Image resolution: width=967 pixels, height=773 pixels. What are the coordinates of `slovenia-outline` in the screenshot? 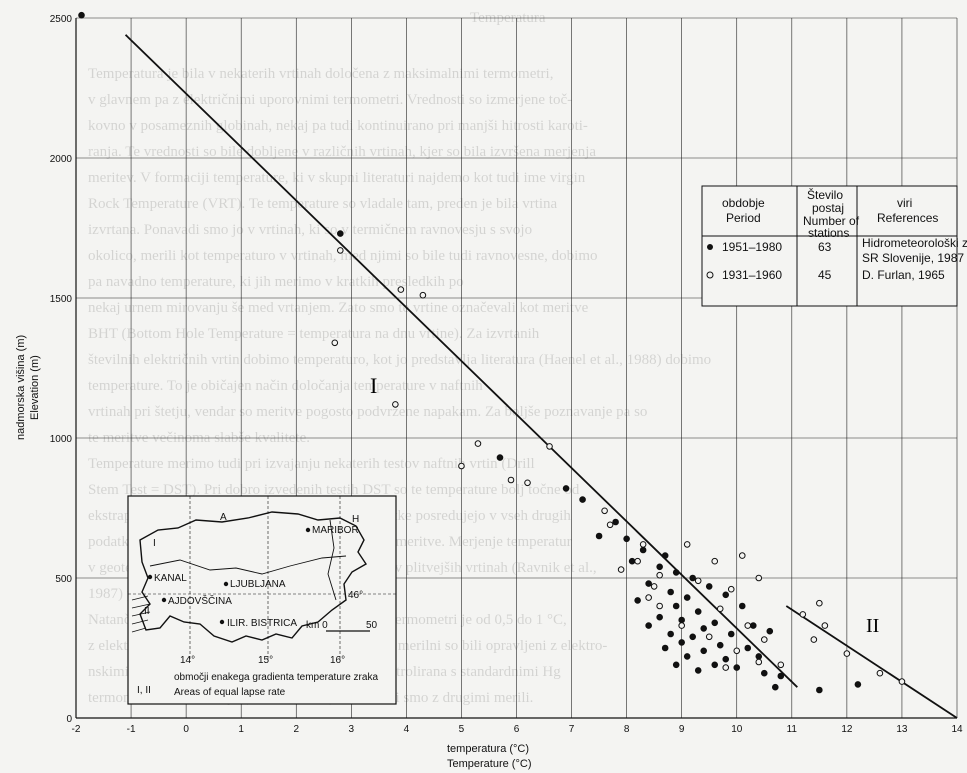 It's located at (253, 577).